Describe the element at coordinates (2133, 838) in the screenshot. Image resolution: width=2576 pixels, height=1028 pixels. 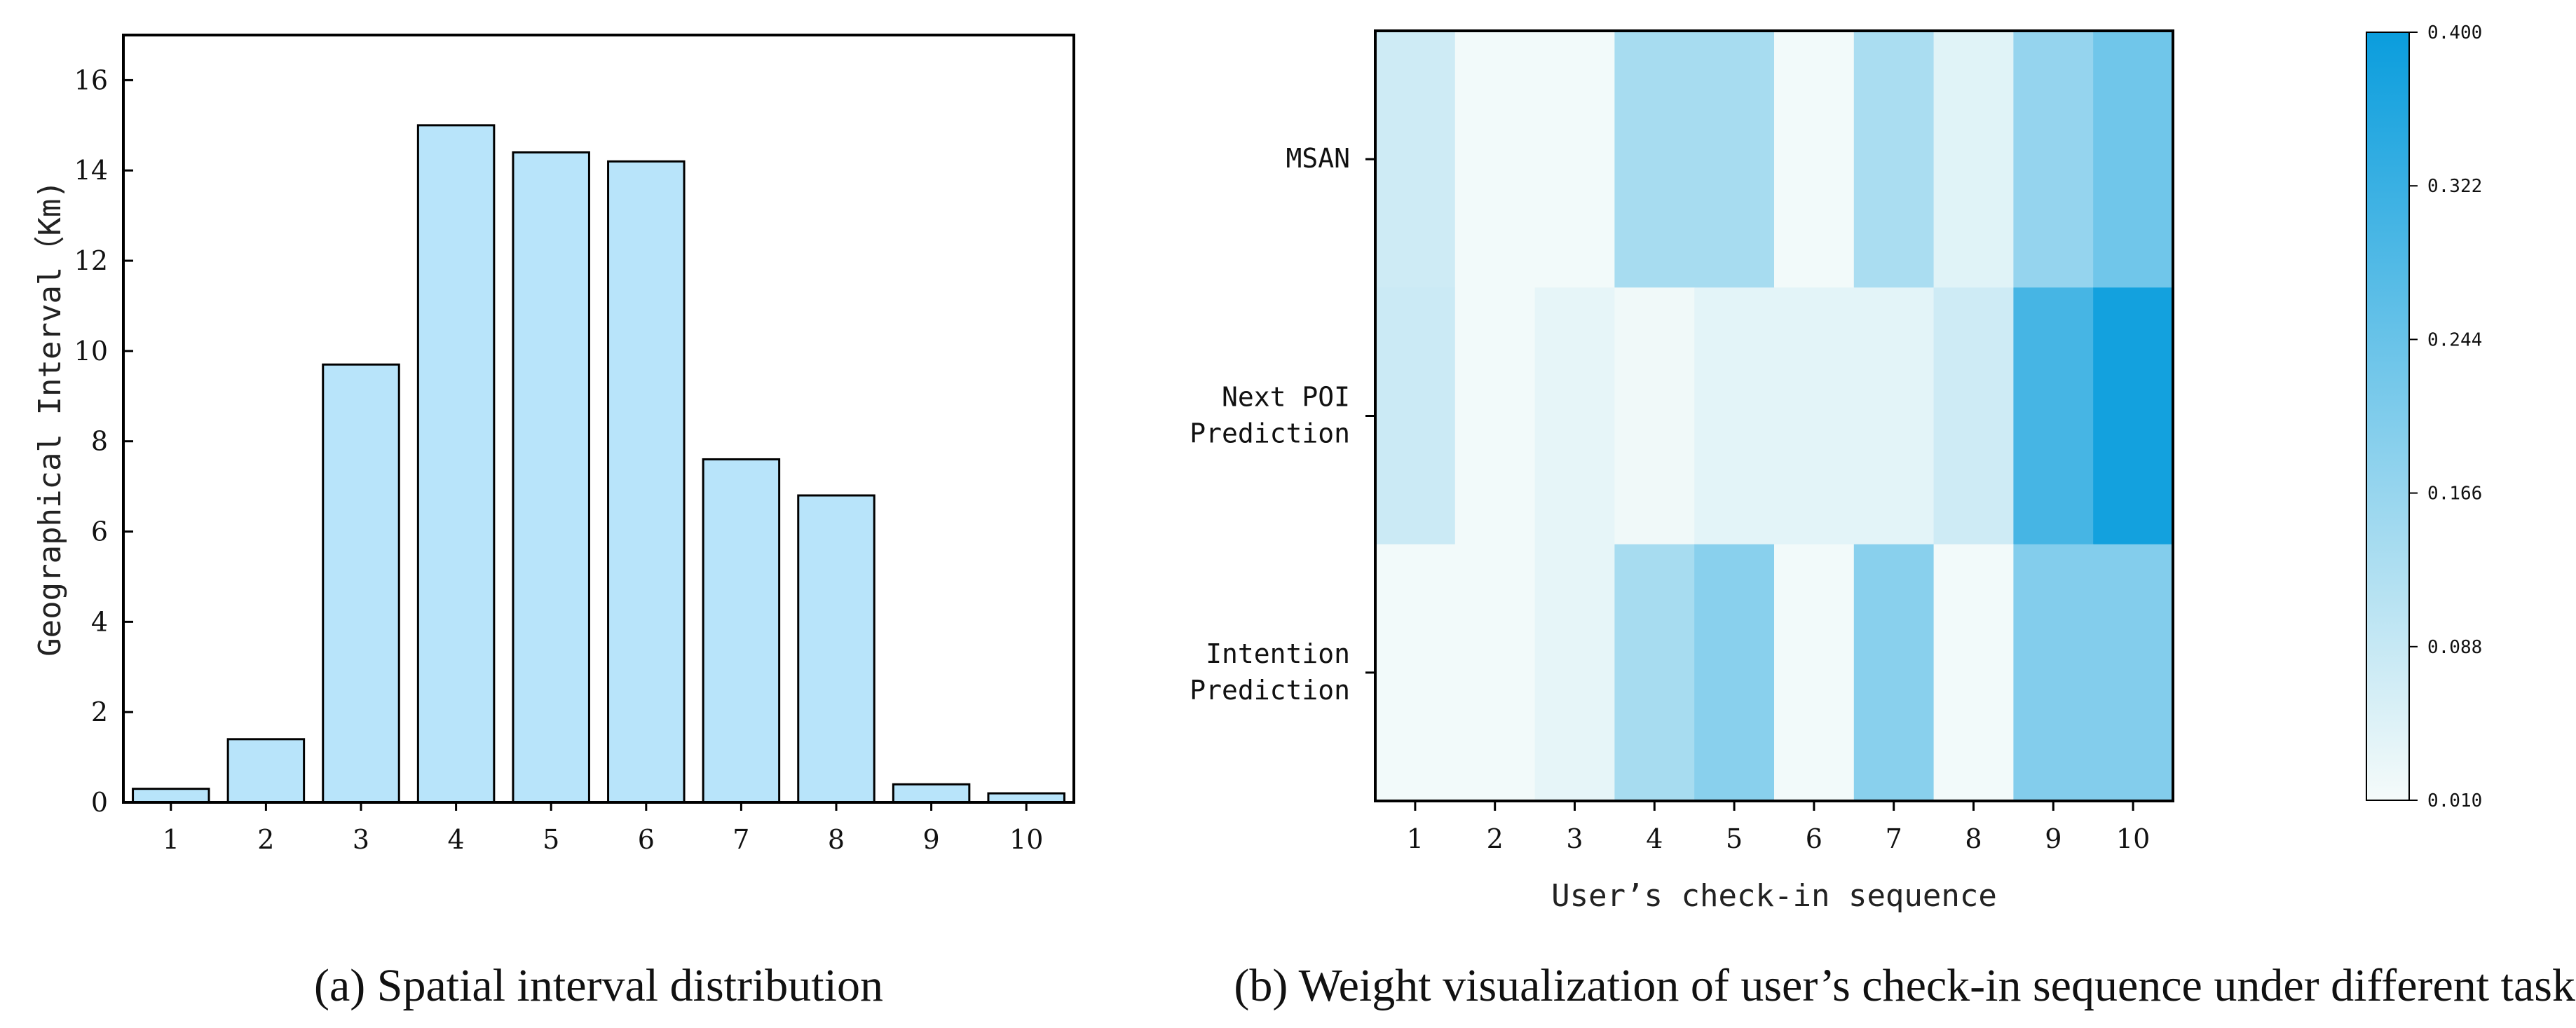
I see `heatmap-x-tick-label: 10` at that location.